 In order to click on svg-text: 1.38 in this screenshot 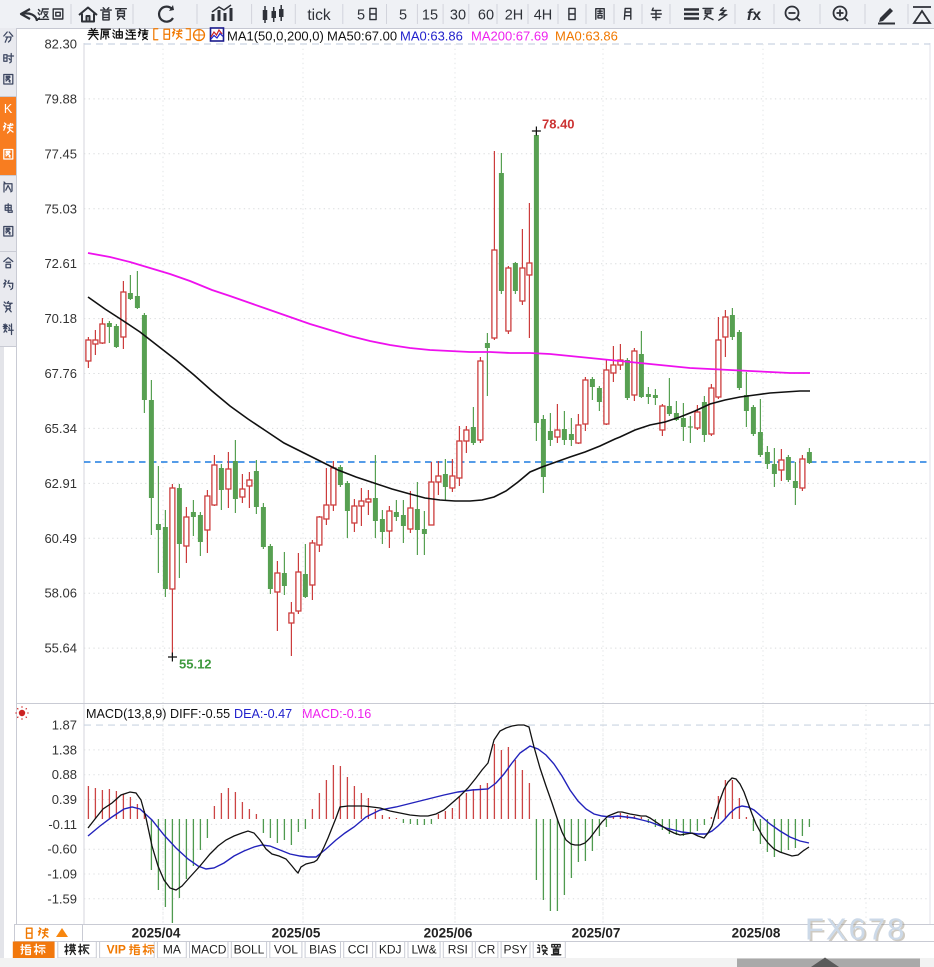, I will do `click(64, 749)`.